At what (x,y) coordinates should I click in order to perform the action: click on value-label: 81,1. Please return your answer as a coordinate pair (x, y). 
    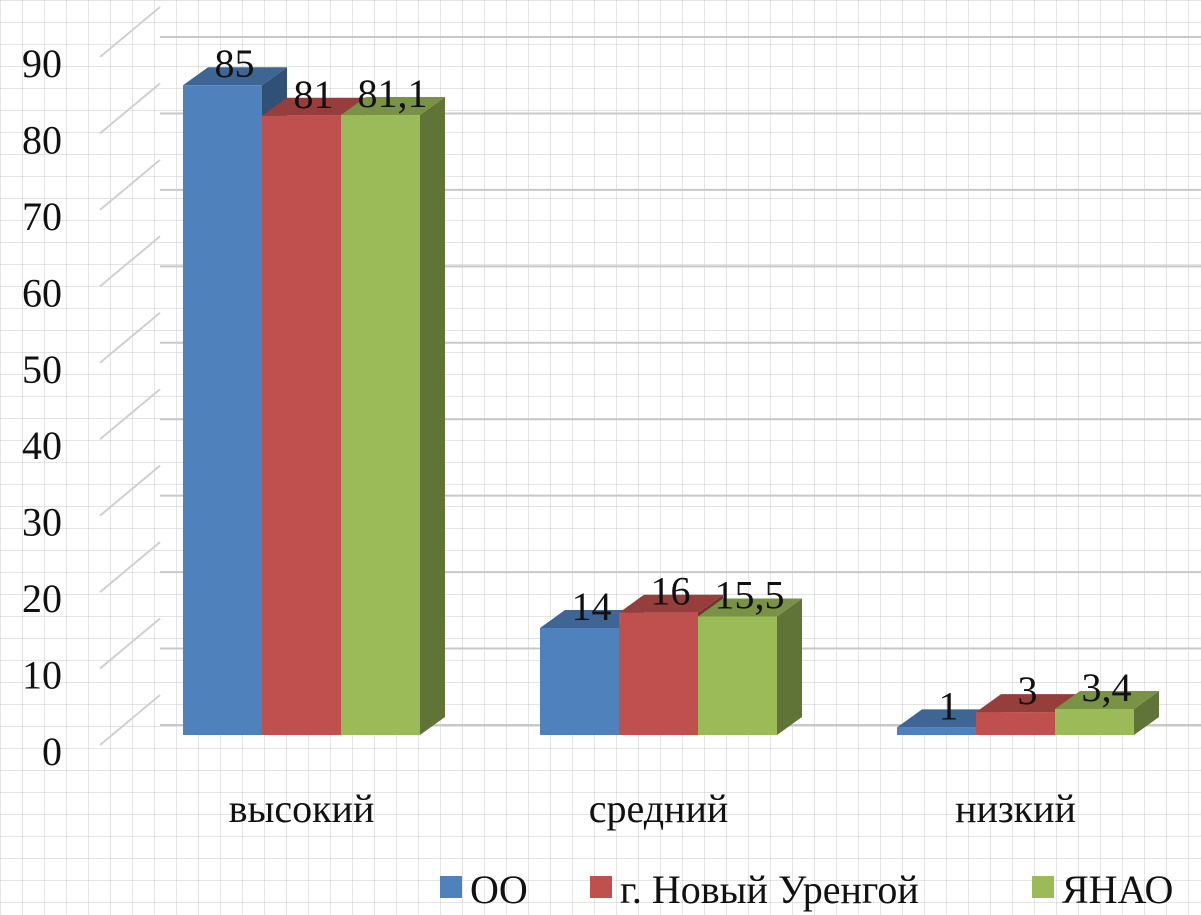
    Looking at the image, I should click on (393, 93).